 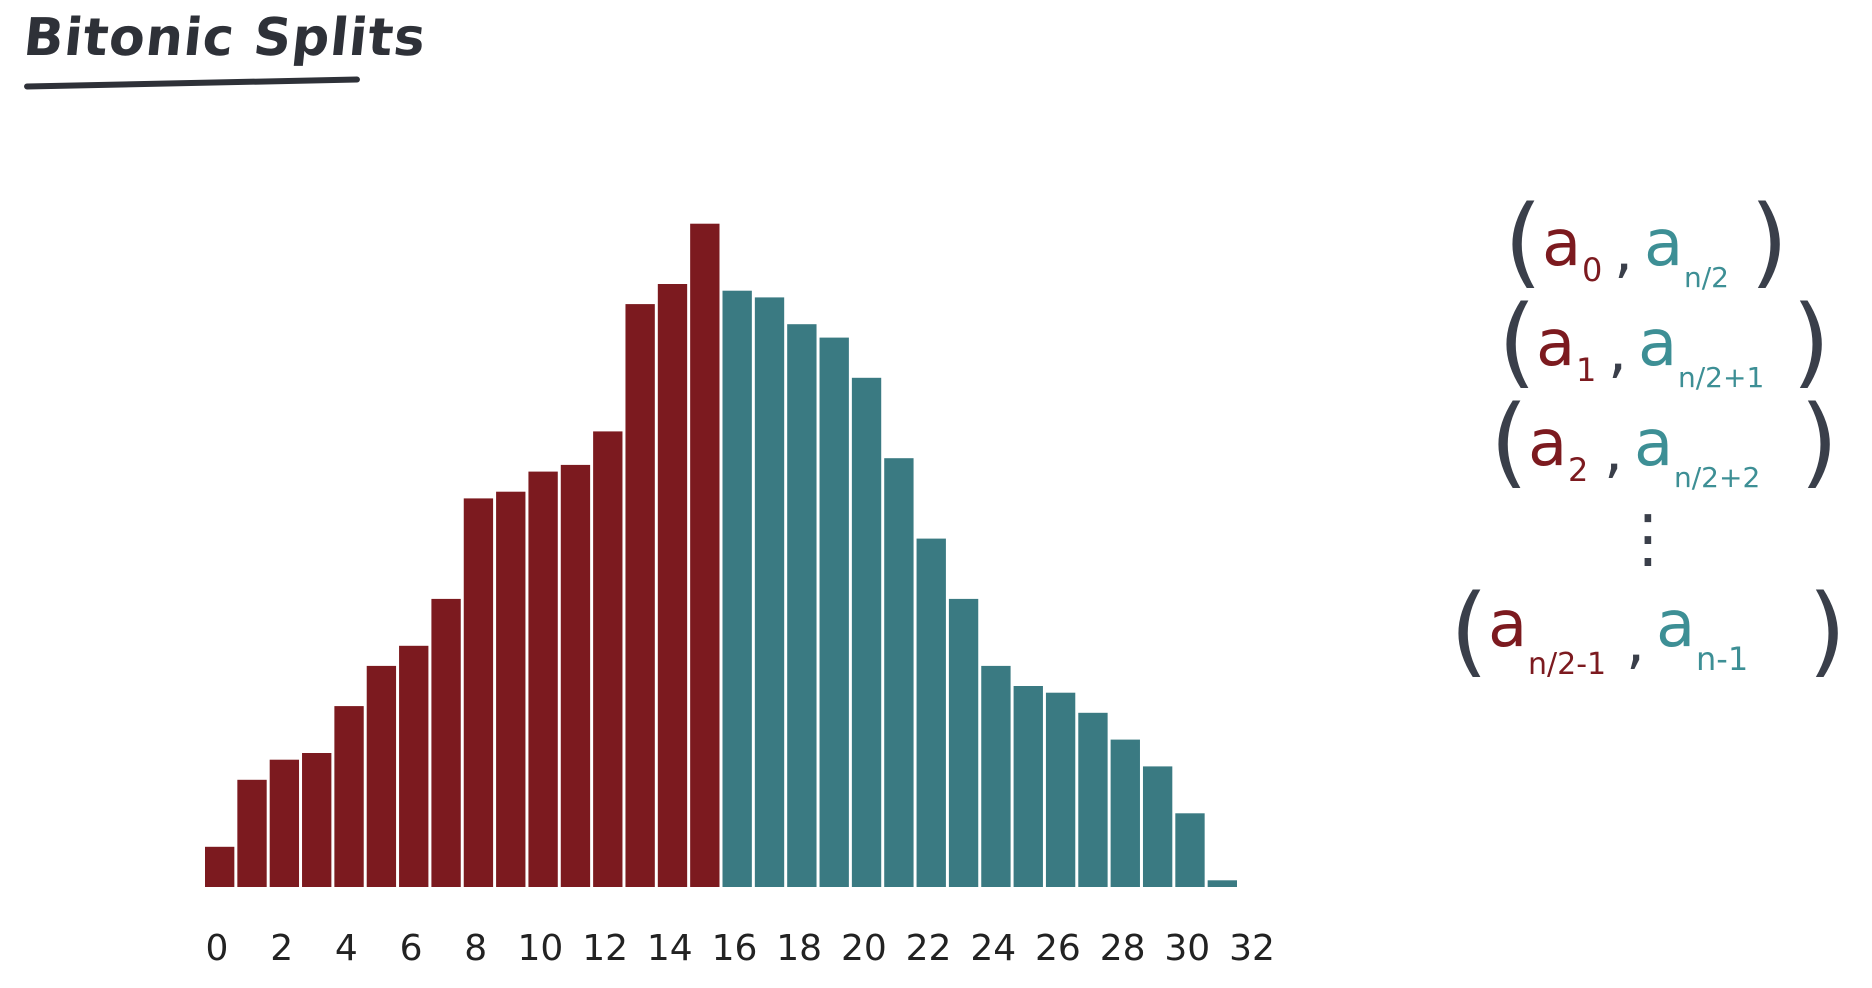 I want to click on x-tick-label: 22, so click(x=929, y=948).